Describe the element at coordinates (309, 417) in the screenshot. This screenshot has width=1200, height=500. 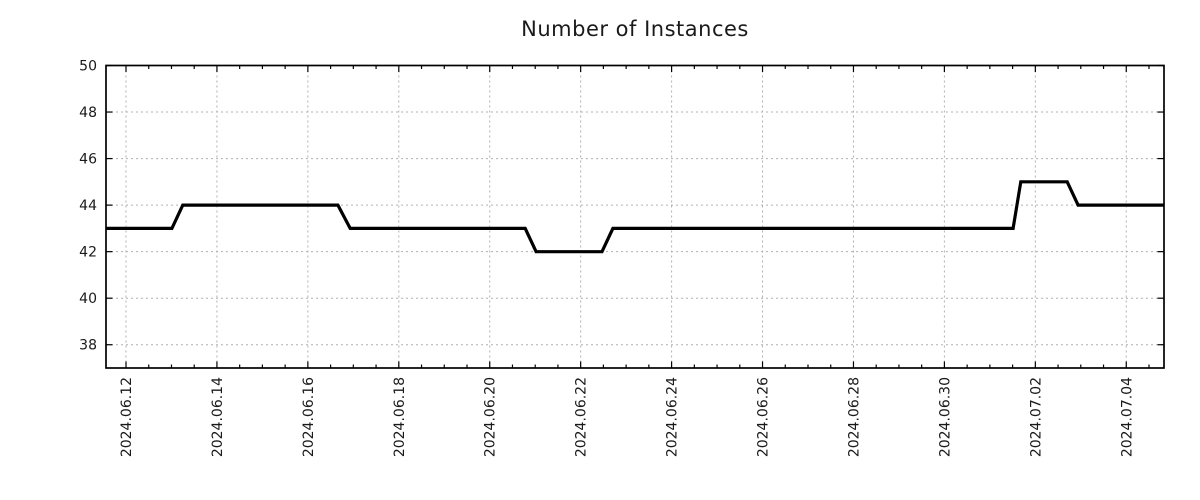
I see `x-tick-label: 2024.06.16` at that location.